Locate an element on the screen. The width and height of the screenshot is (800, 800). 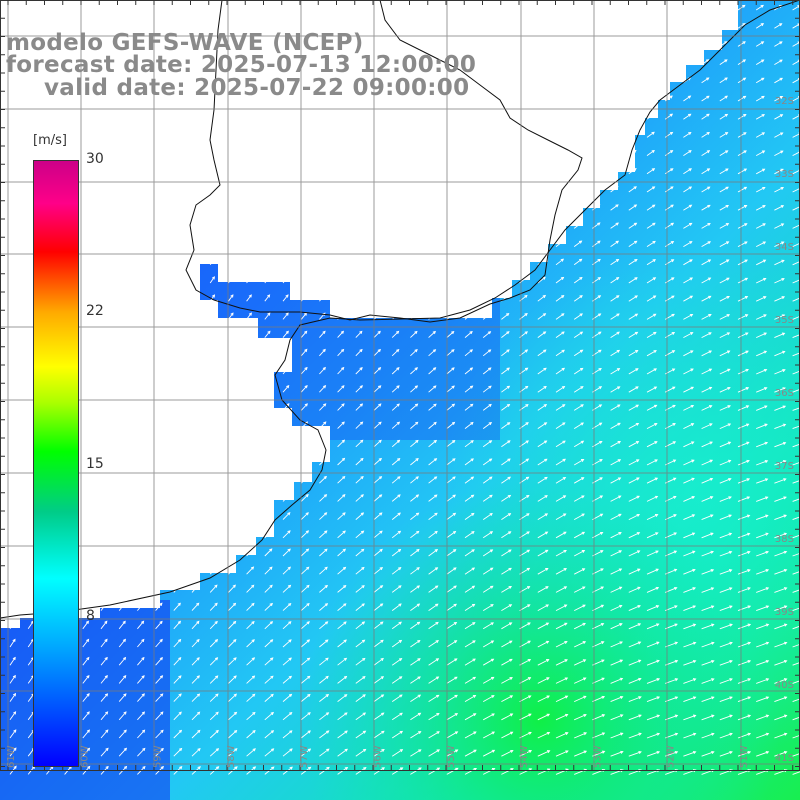
colorbar-tick-8: 8 is located at coordinates (90, 616).